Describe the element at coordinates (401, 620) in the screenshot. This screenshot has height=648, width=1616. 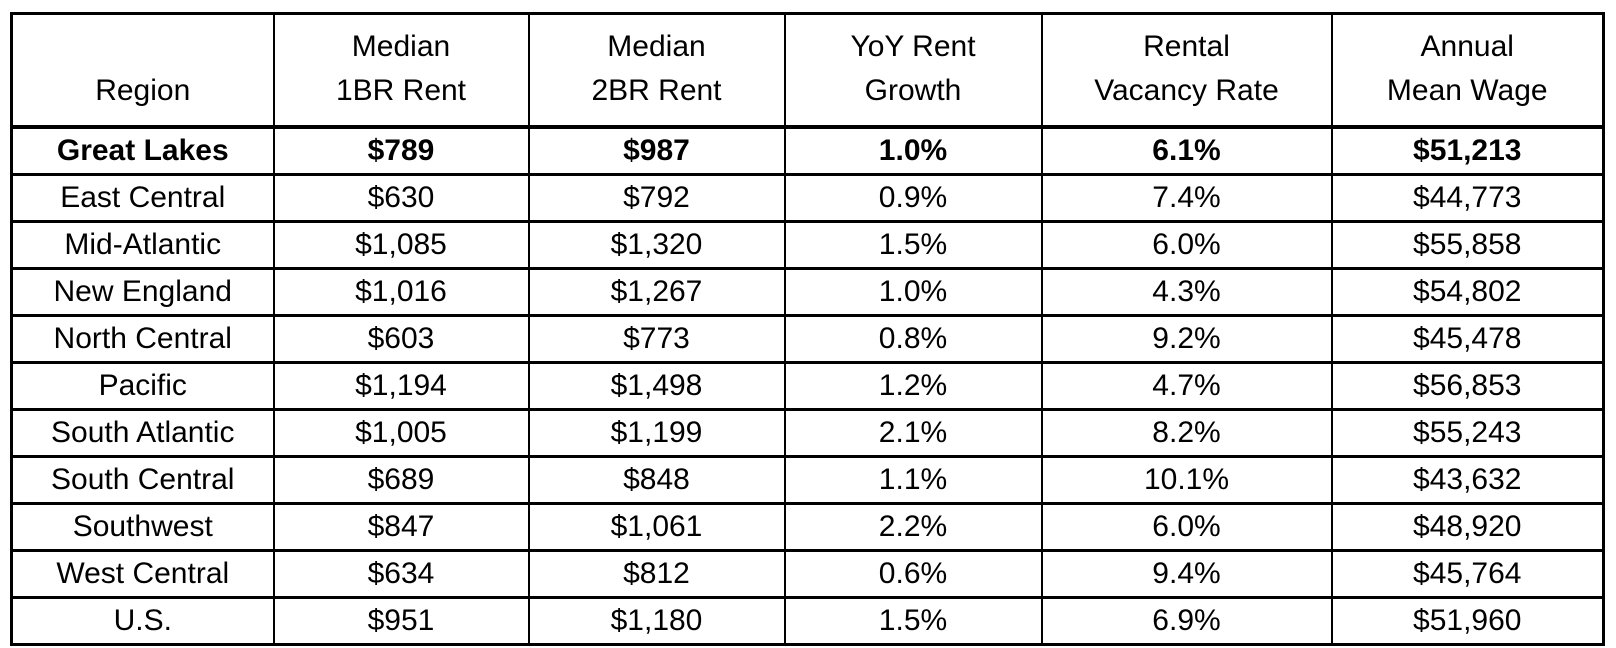
I see `cell-1br-rent: $951` at that location.